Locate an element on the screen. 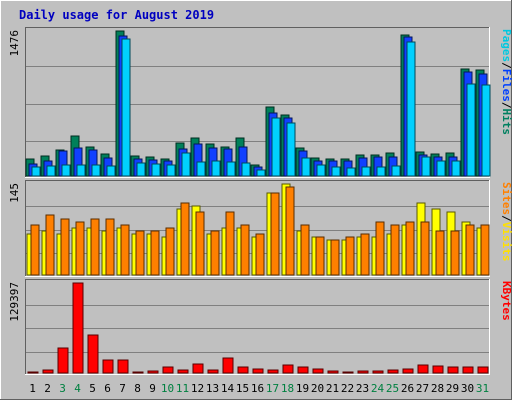 The width and height of the screenshot is (512, 400). legend-entry: Files is located at coordinates (506, 85).